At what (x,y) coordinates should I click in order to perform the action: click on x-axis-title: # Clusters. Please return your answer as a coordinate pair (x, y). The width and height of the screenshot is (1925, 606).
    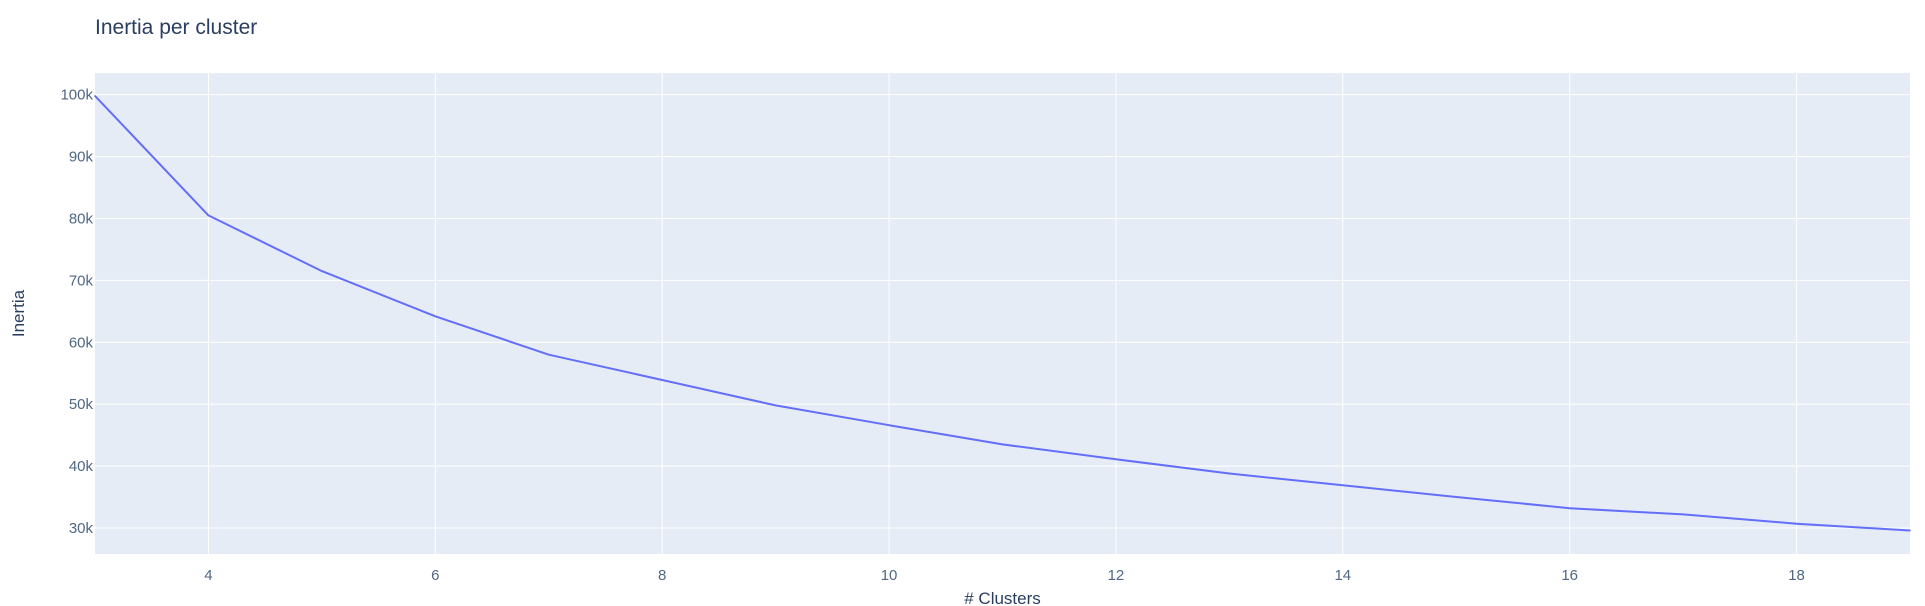
    Looking at the image, I should click on (1002, 597).